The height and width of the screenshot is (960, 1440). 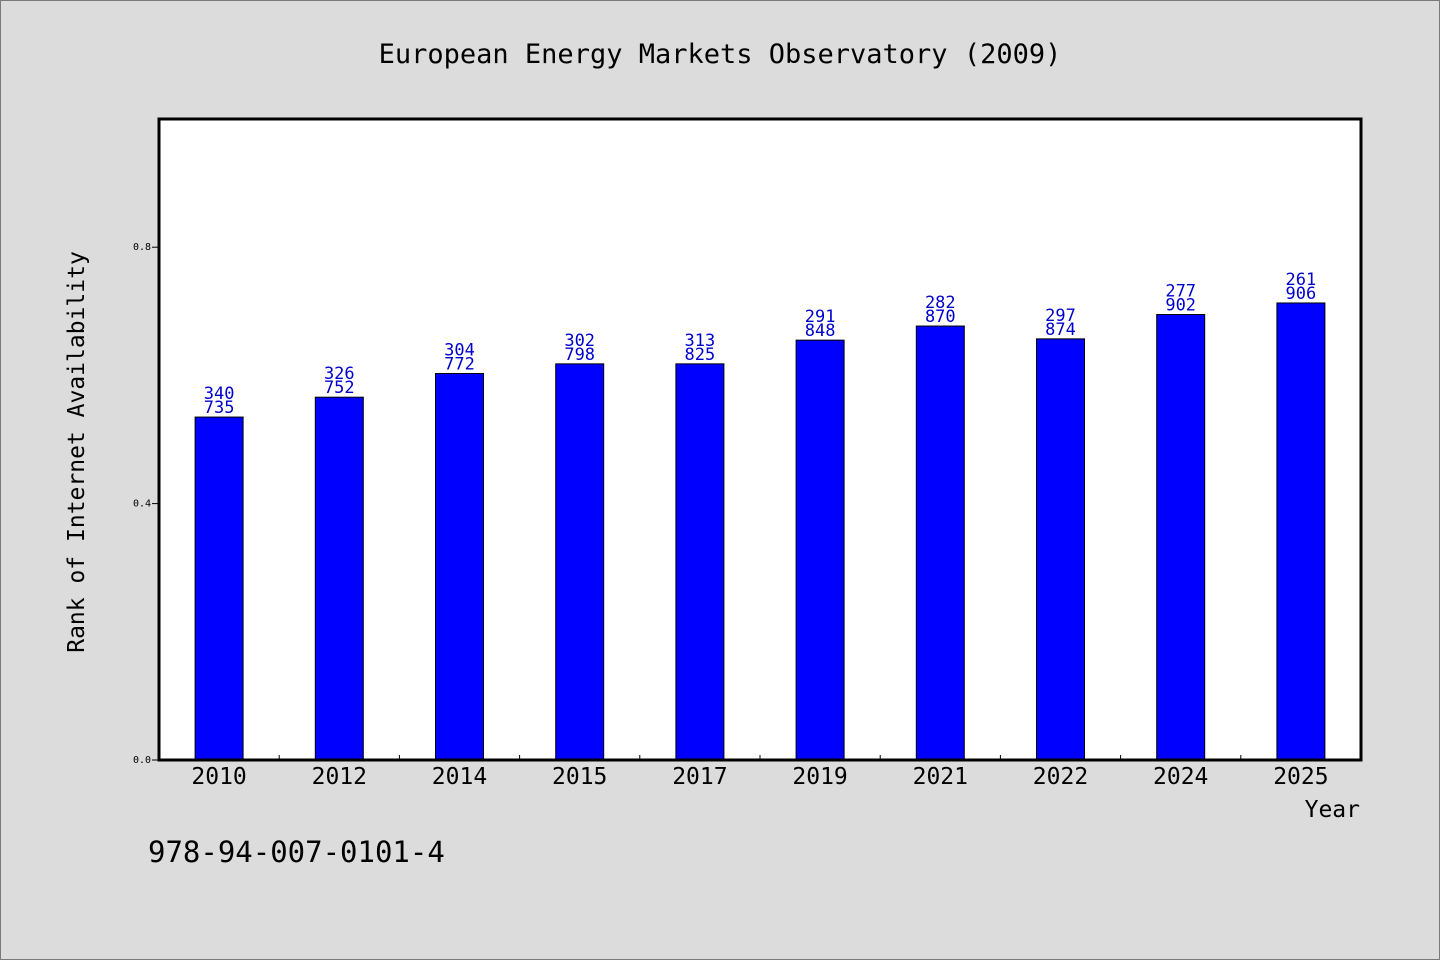 I want to click on data-label-2015-2: 798, so click(x=579, y=355).